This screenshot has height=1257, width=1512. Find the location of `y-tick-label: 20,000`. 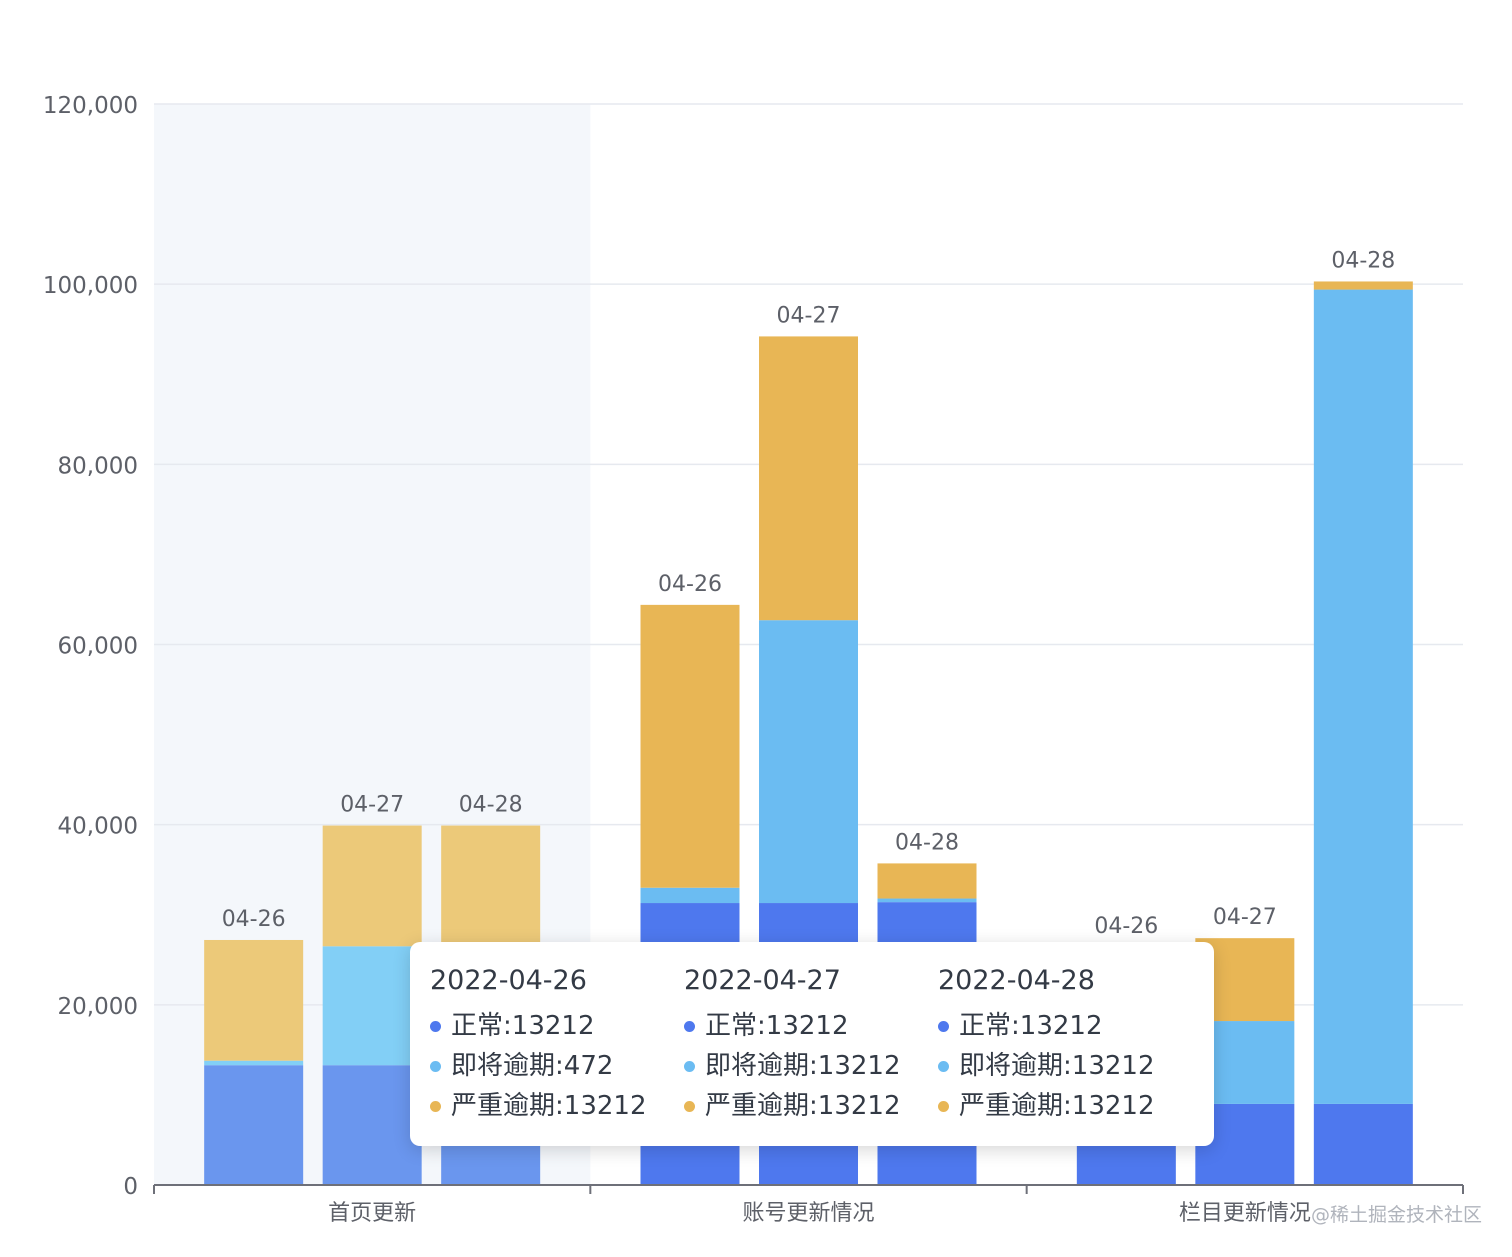

y-tick-label: 20,000 is located at coordinates (98, 1007).